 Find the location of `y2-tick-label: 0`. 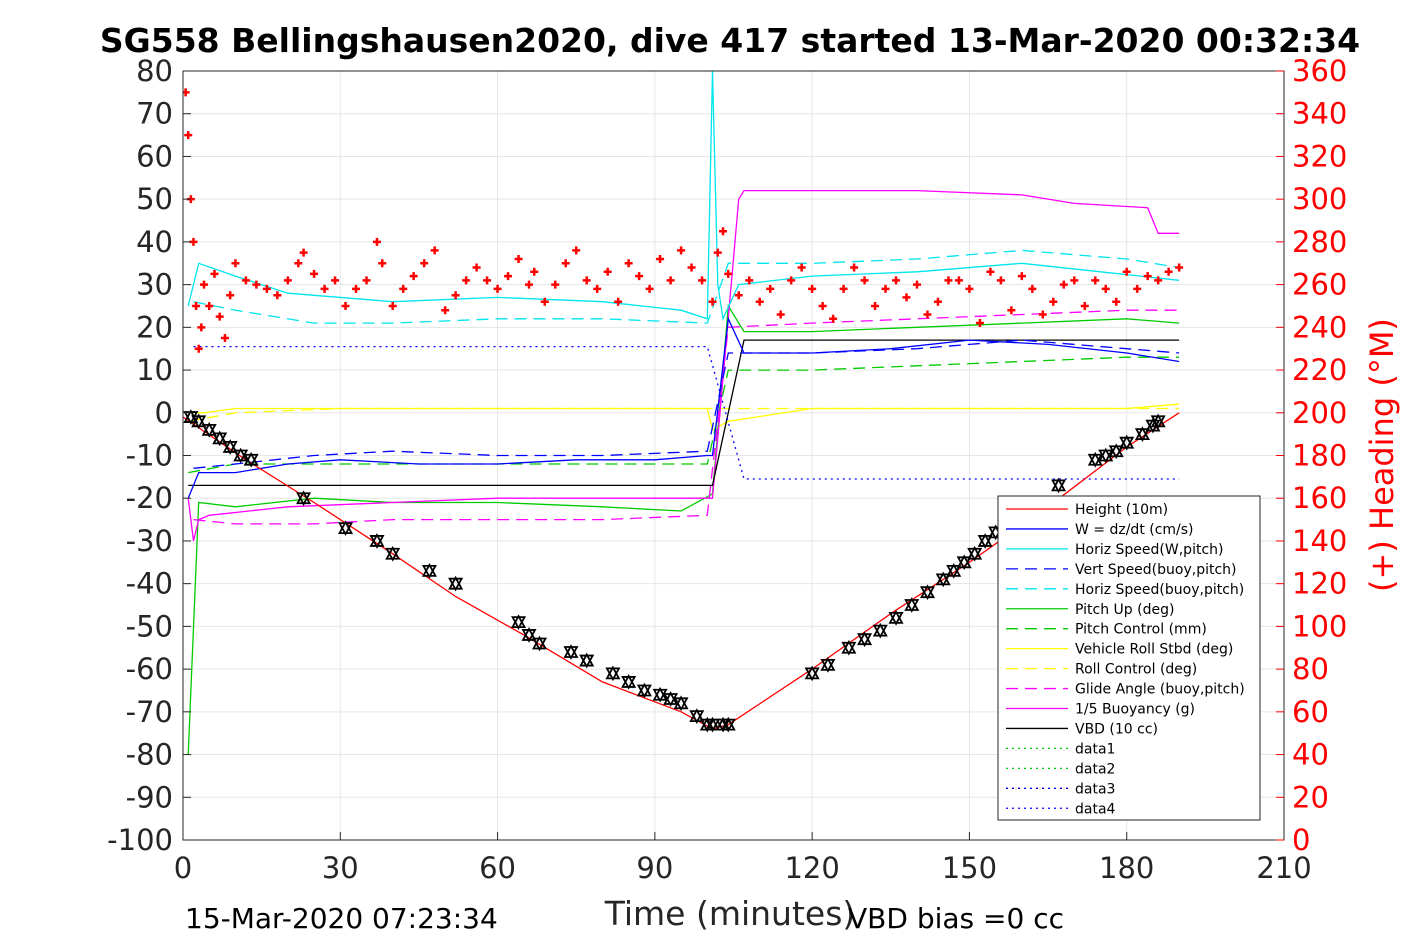

y2-tick-label: 0 is located at coordinates (1301, 840).